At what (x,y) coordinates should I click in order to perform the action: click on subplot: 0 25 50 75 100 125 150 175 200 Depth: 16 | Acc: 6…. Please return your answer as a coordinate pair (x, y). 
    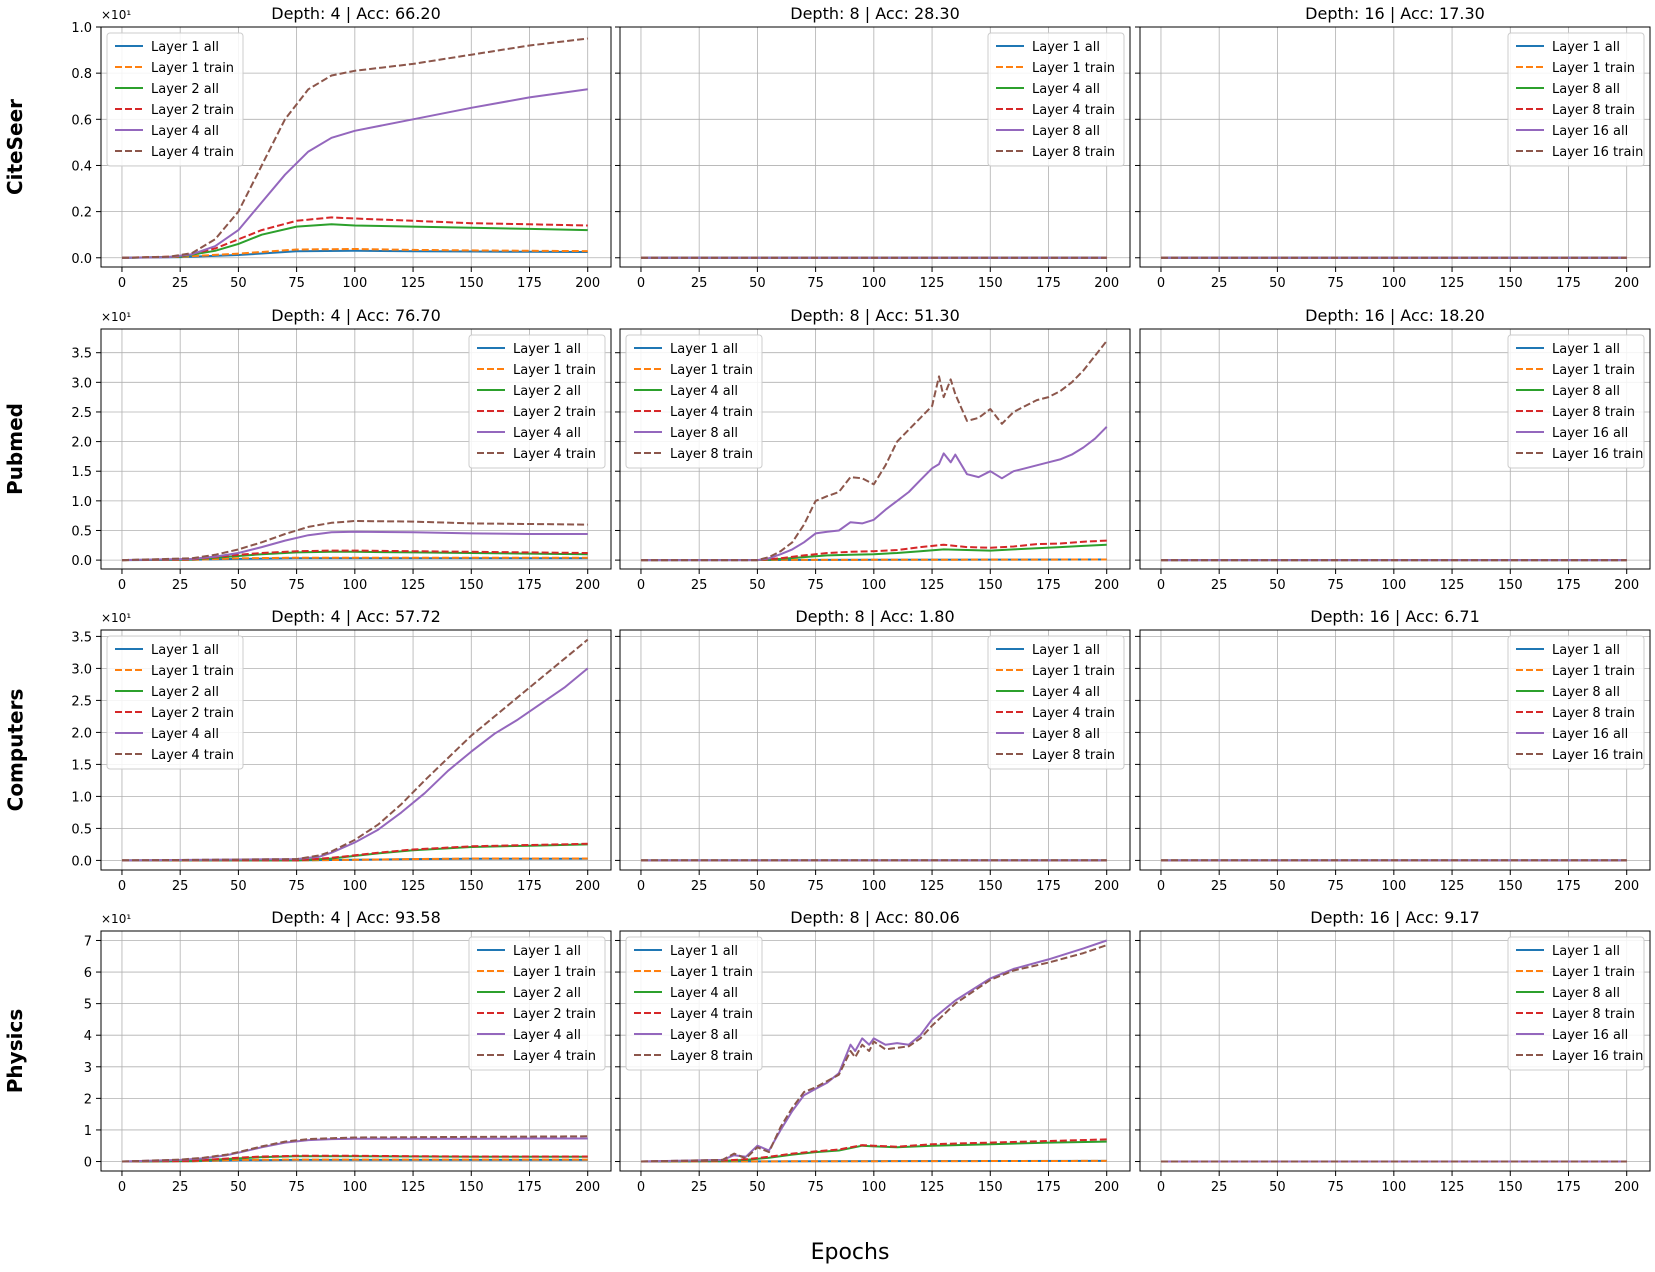
    Looking at the image, I should click on (1393, 750).